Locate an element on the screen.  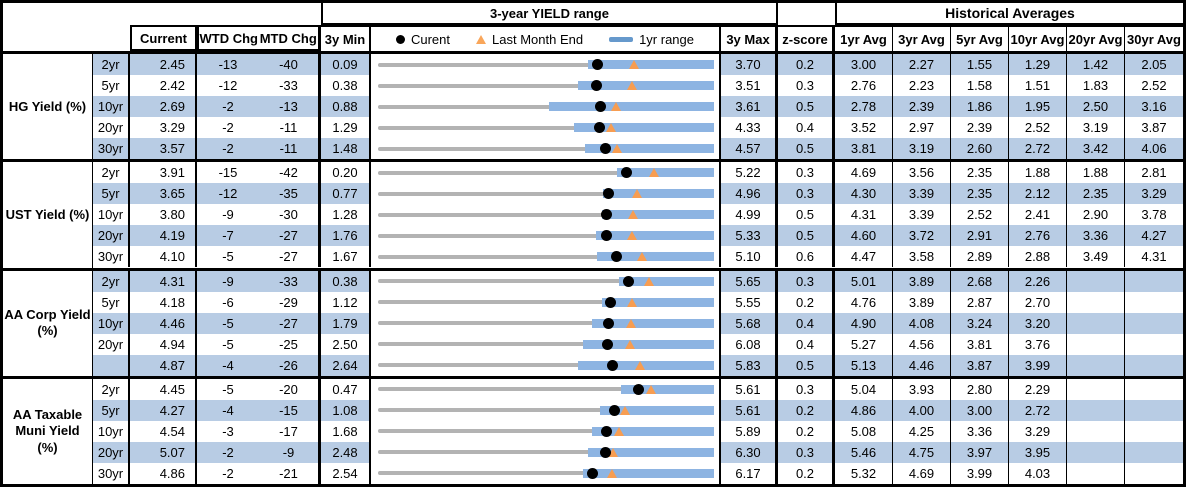
table-row: 30yr 4.86 -2 -21 2.54 6.17 0.2 5.32 4.69 3.99 4.03 is located at coordinates (638, 473).